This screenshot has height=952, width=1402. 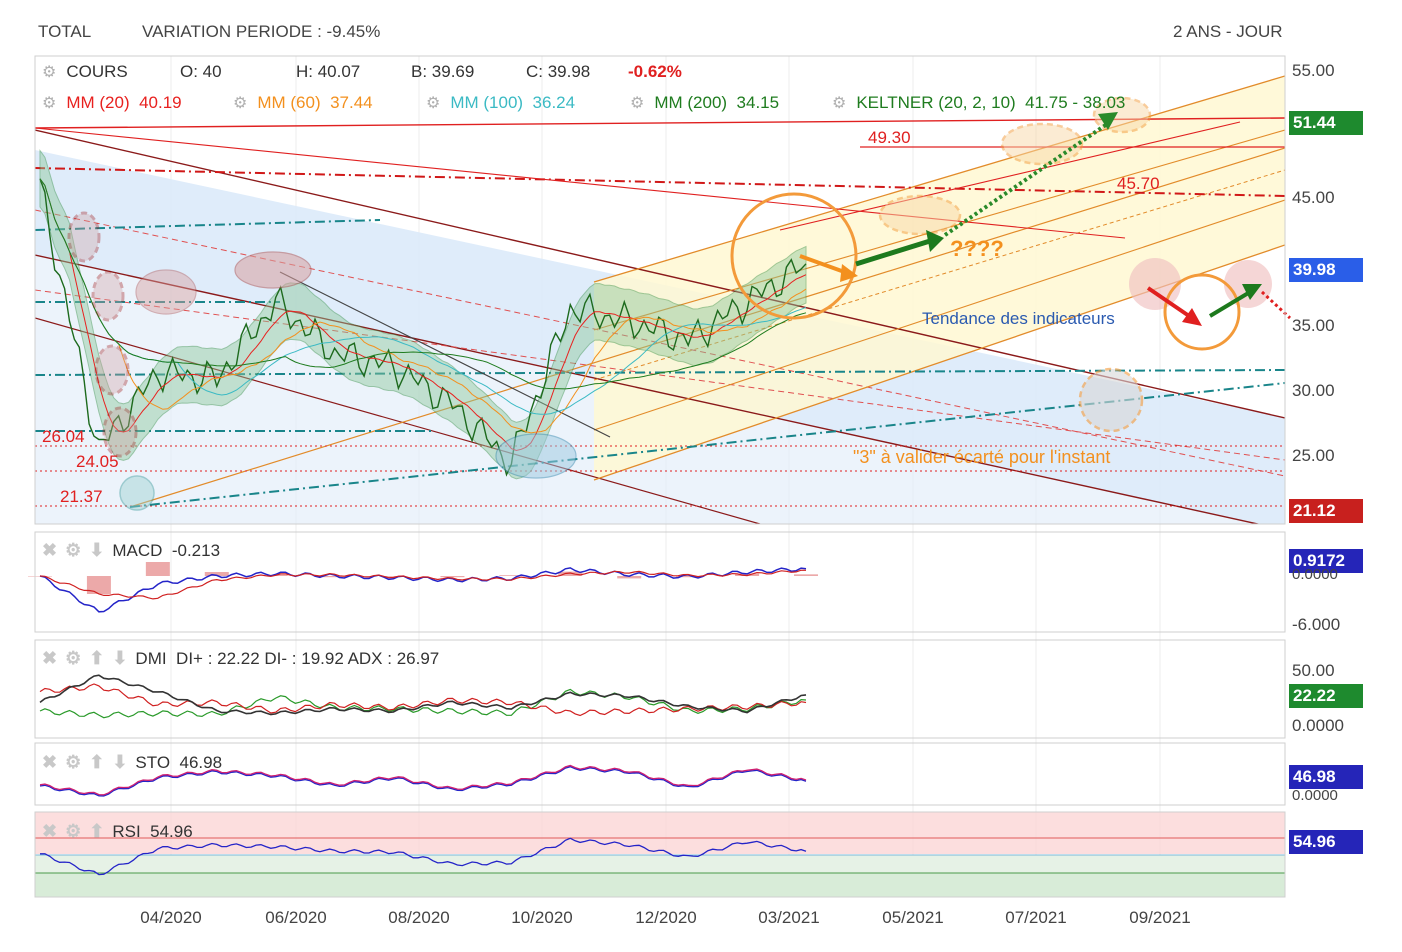 I want to click on red-down-arrow, so click(x=1170, y=303).